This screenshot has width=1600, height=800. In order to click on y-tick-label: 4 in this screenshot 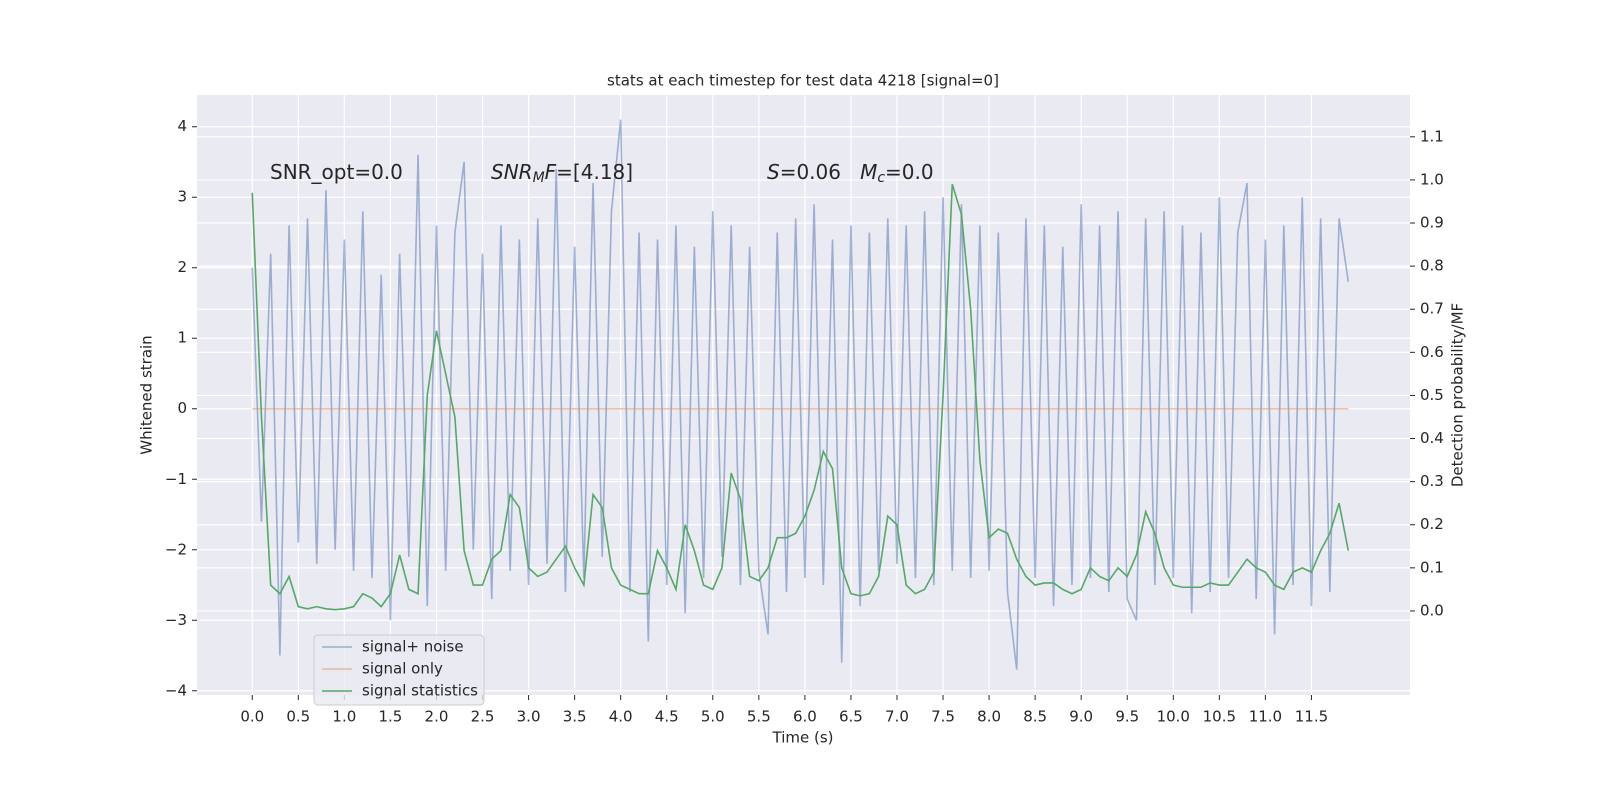, I will do `click(182, 126)`.